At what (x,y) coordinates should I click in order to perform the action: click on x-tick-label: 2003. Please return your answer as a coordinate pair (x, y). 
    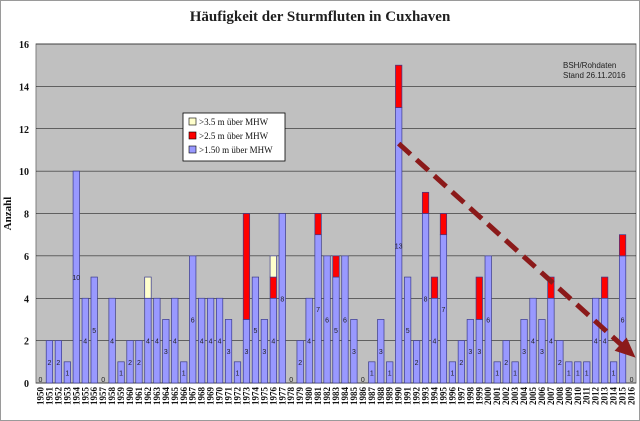
    Looking at the image, I should click on (515, 396).